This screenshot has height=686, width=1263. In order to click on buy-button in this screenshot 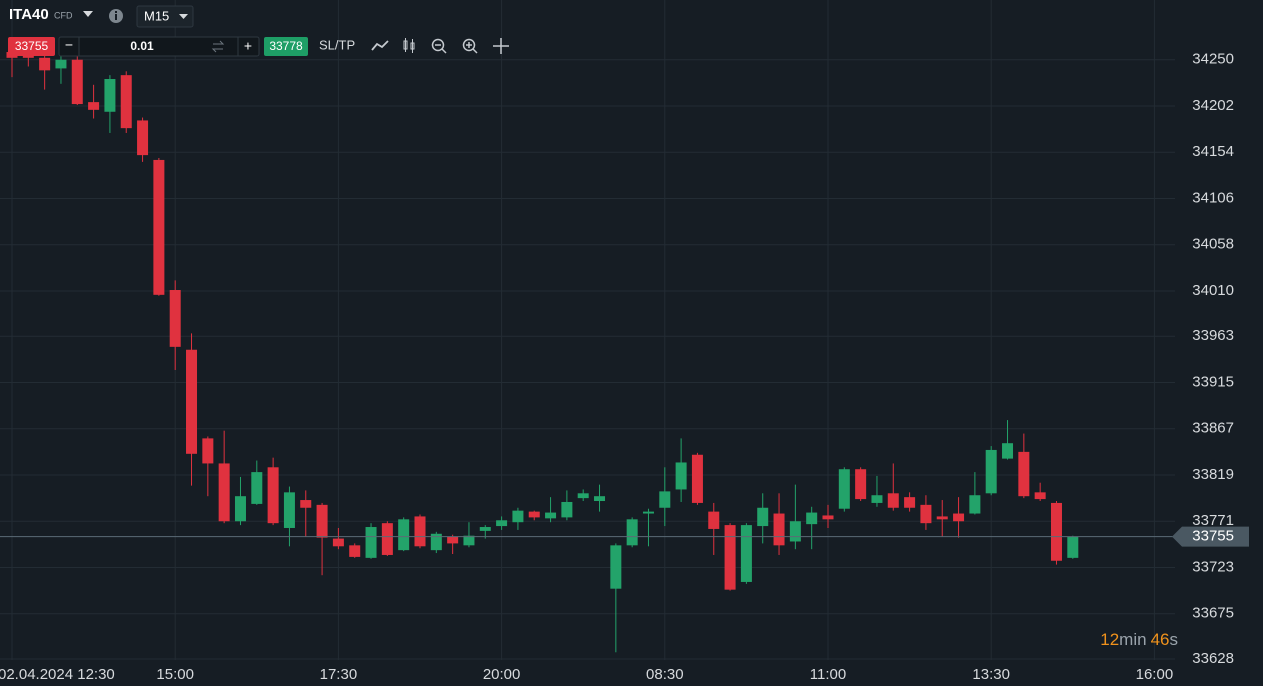, I will do `click(286, 46)`.